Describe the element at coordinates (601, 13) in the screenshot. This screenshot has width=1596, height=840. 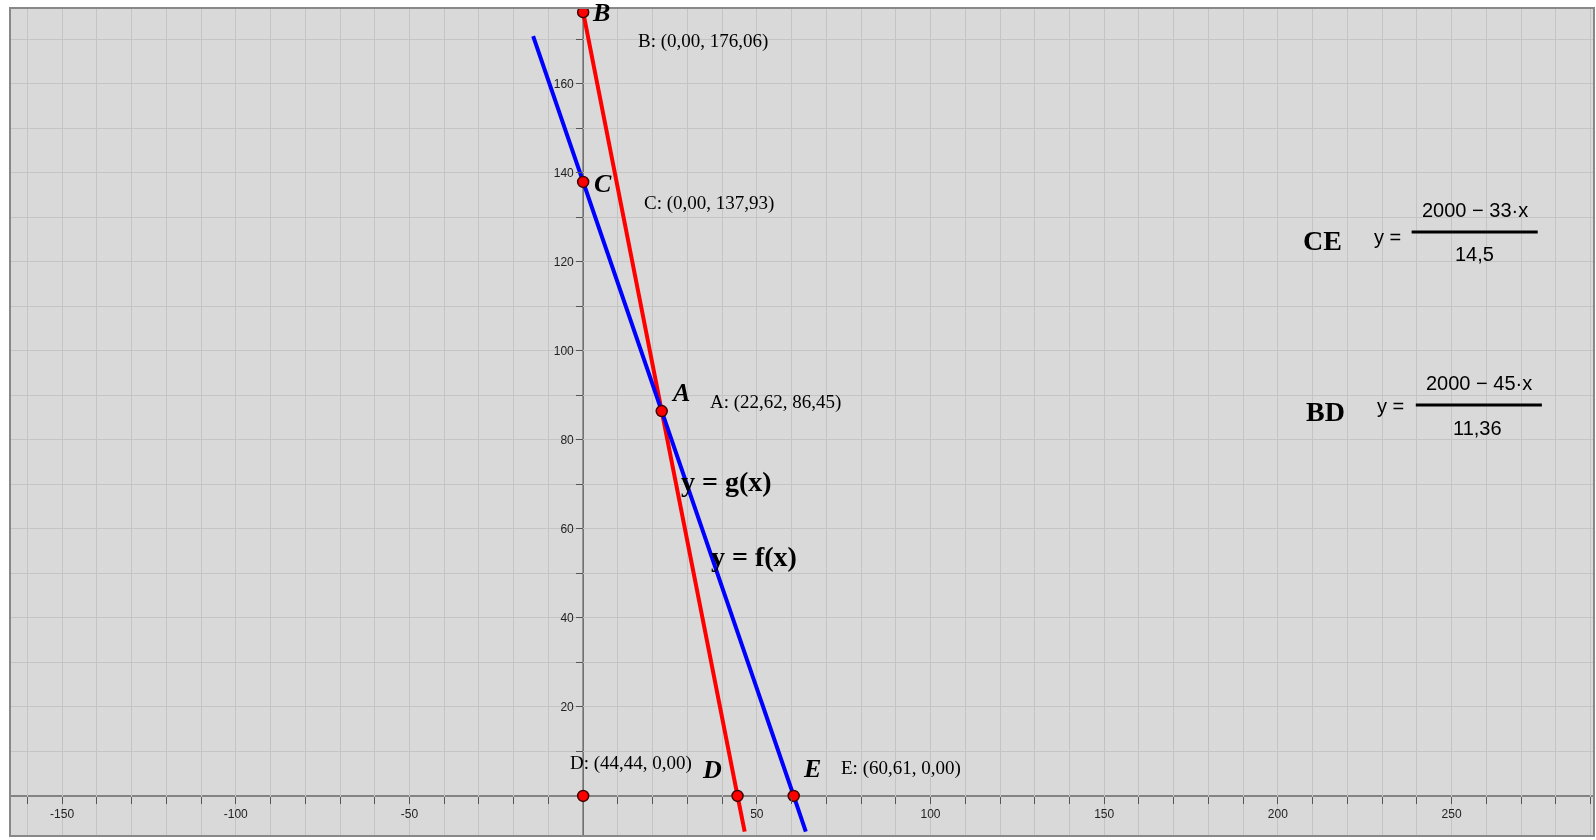
I see `annotation: B` at that location.